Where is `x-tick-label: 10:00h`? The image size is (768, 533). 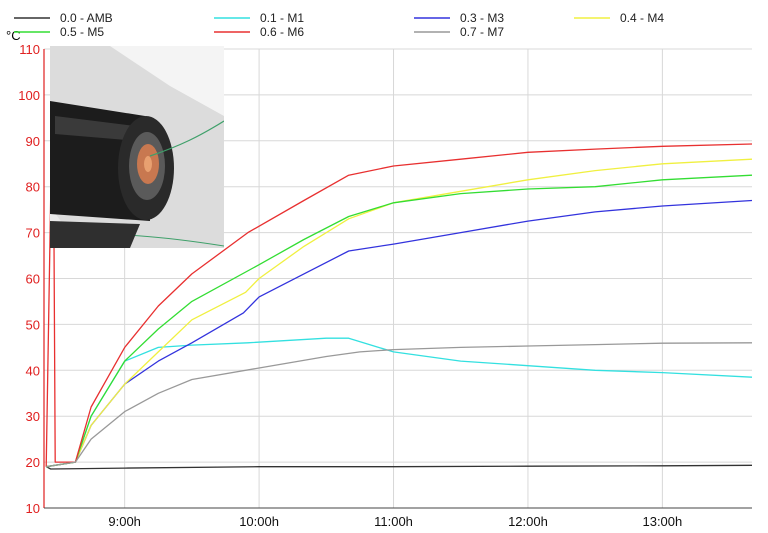 x-tick-label: 10:00h is located at coordinates (259, 521).